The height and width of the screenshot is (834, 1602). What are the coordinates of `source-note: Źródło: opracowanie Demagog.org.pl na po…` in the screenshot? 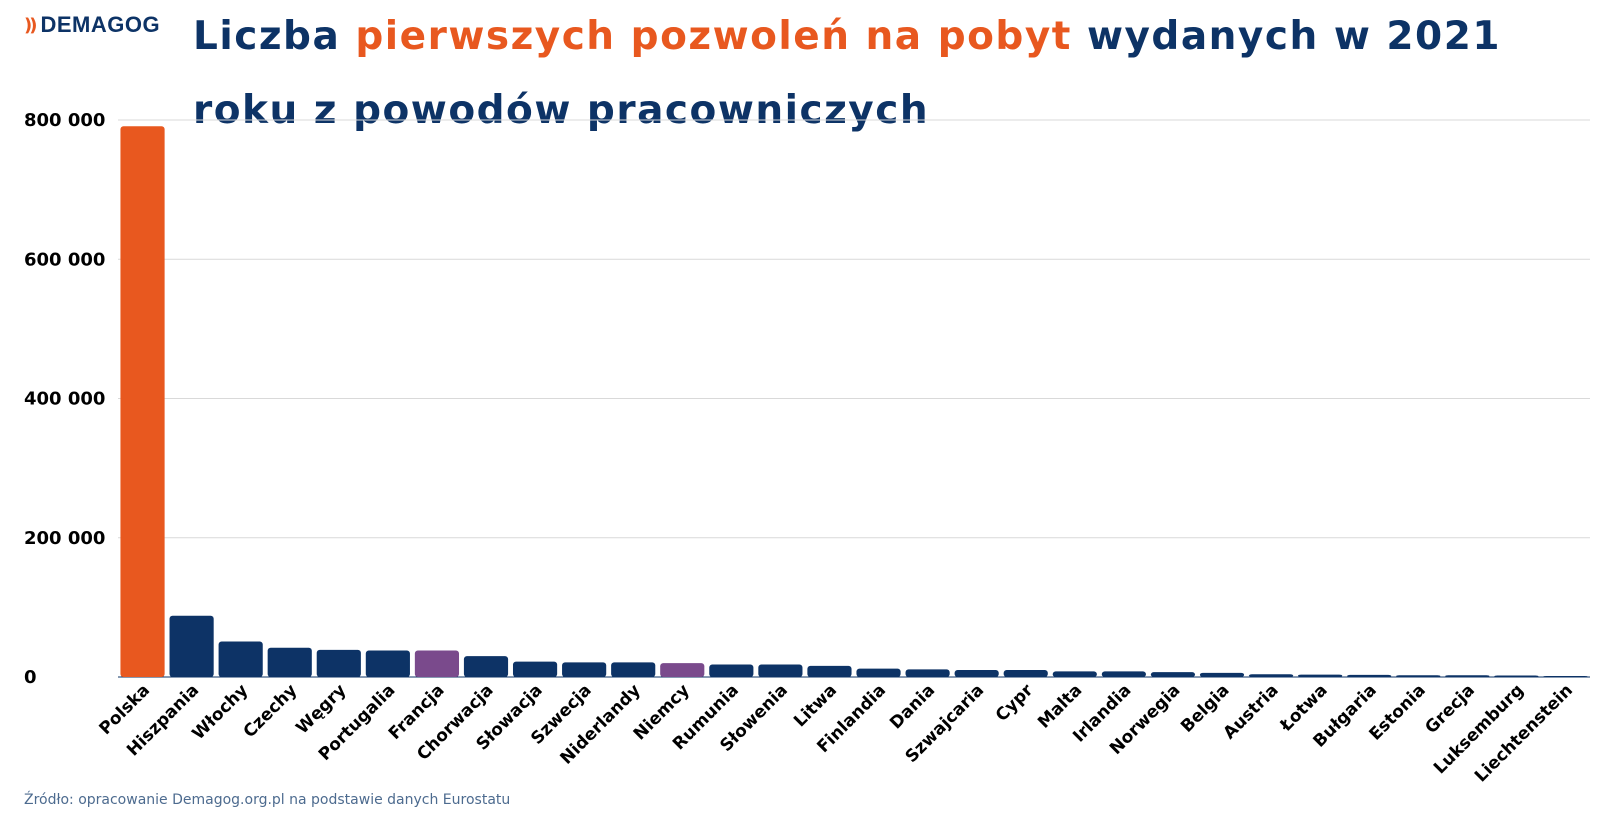 It's located at (267, 800).